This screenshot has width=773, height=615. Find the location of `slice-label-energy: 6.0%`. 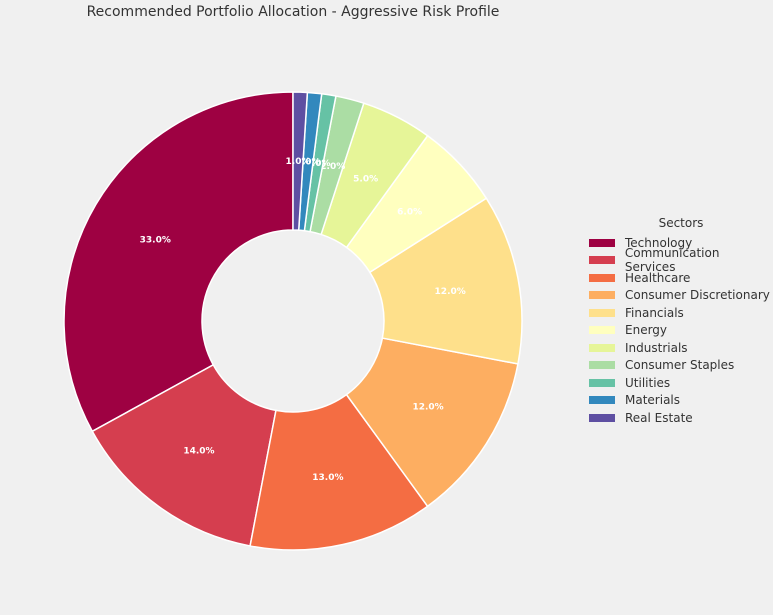

slice-label-energy: 6.0% is located at coordinates (409, 212).